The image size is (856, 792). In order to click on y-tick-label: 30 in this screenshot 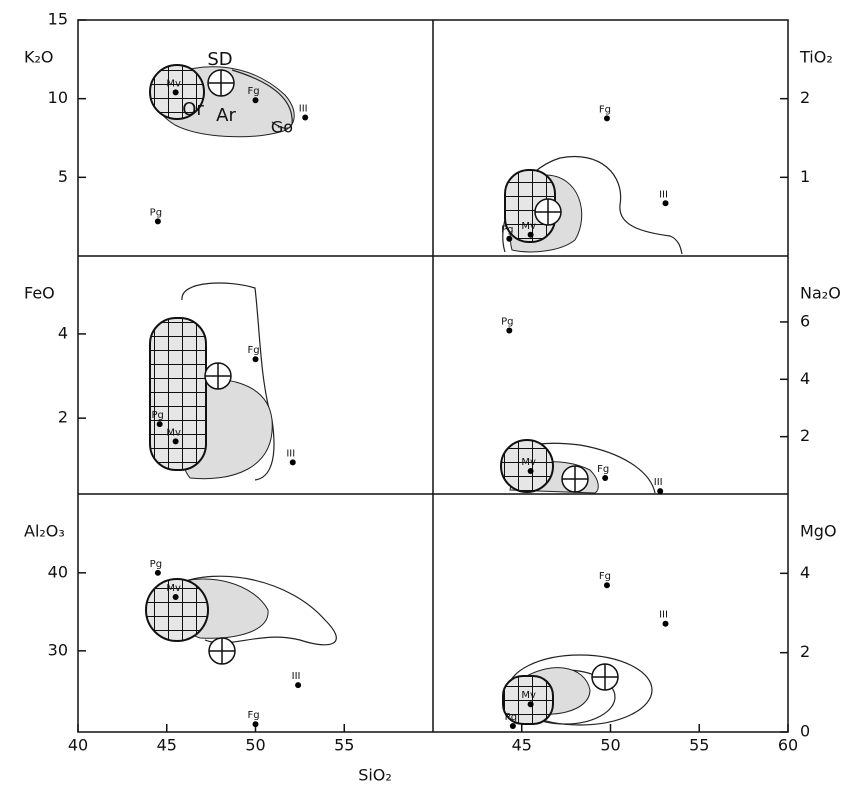, I will do `click(58, 649)`.